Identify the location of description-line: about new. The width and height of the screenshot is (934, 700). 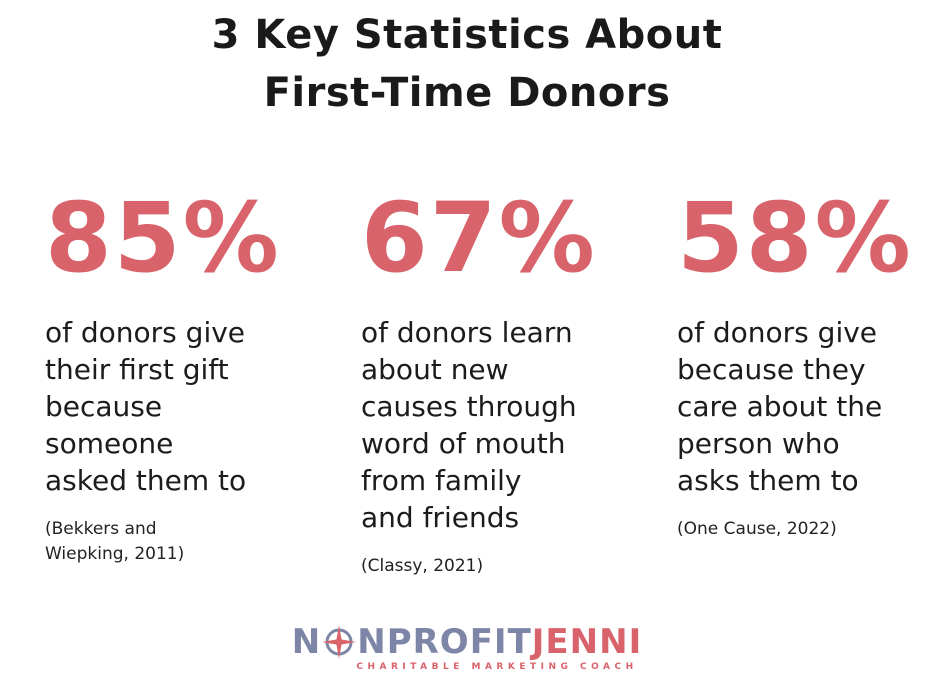
(435, 369).